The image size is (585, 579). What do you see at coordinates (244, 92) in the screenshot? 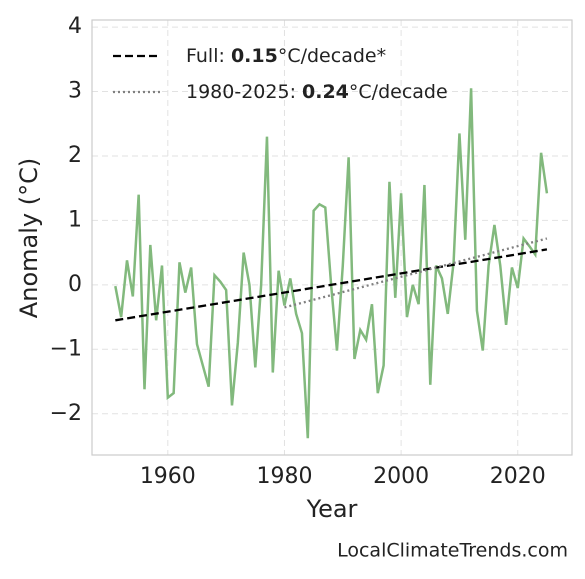
I see `legend-text-part: 1980-2025:` at bounding box center [244, 92].